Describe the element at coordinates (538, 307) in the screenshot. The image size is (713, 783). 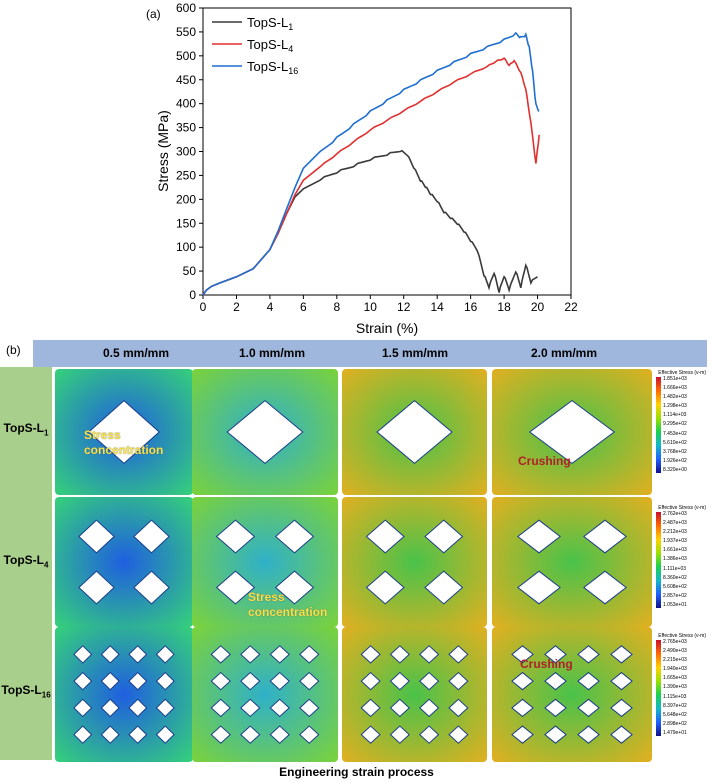
I see `x-tick-label-10: 20` at that location.